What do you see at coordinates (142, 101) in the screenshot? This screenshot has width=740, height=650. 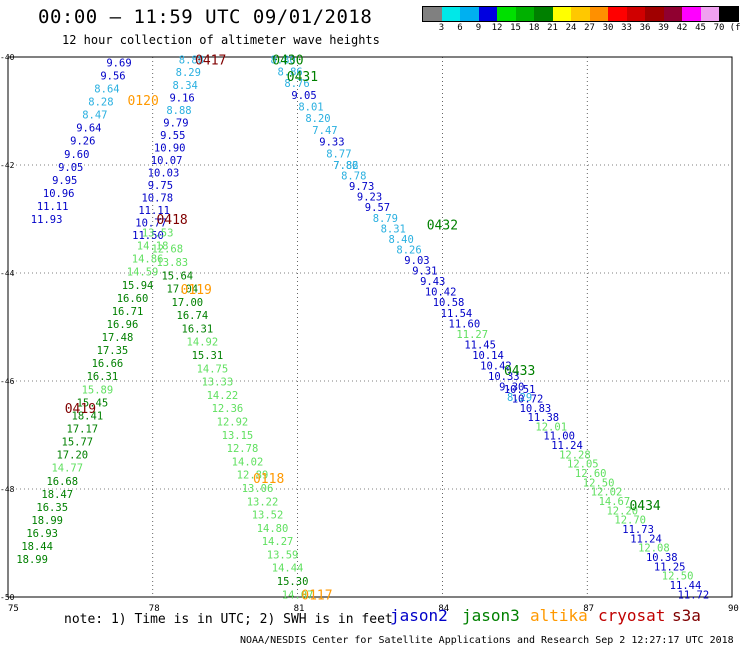 I see `pass-time-label: 0120` at bounding box center [142, 101].